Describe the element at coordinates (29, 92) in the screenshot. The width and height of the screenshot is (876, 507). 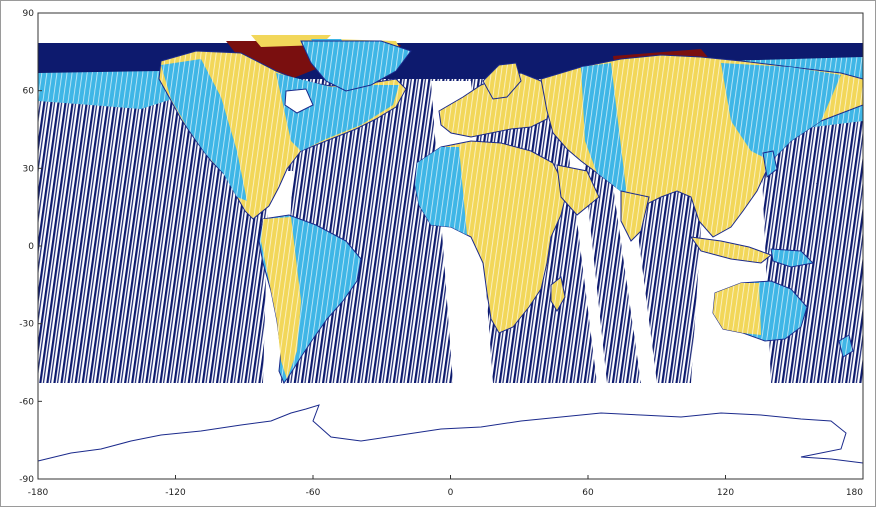
I see `y-tick-label: 60` at that location.